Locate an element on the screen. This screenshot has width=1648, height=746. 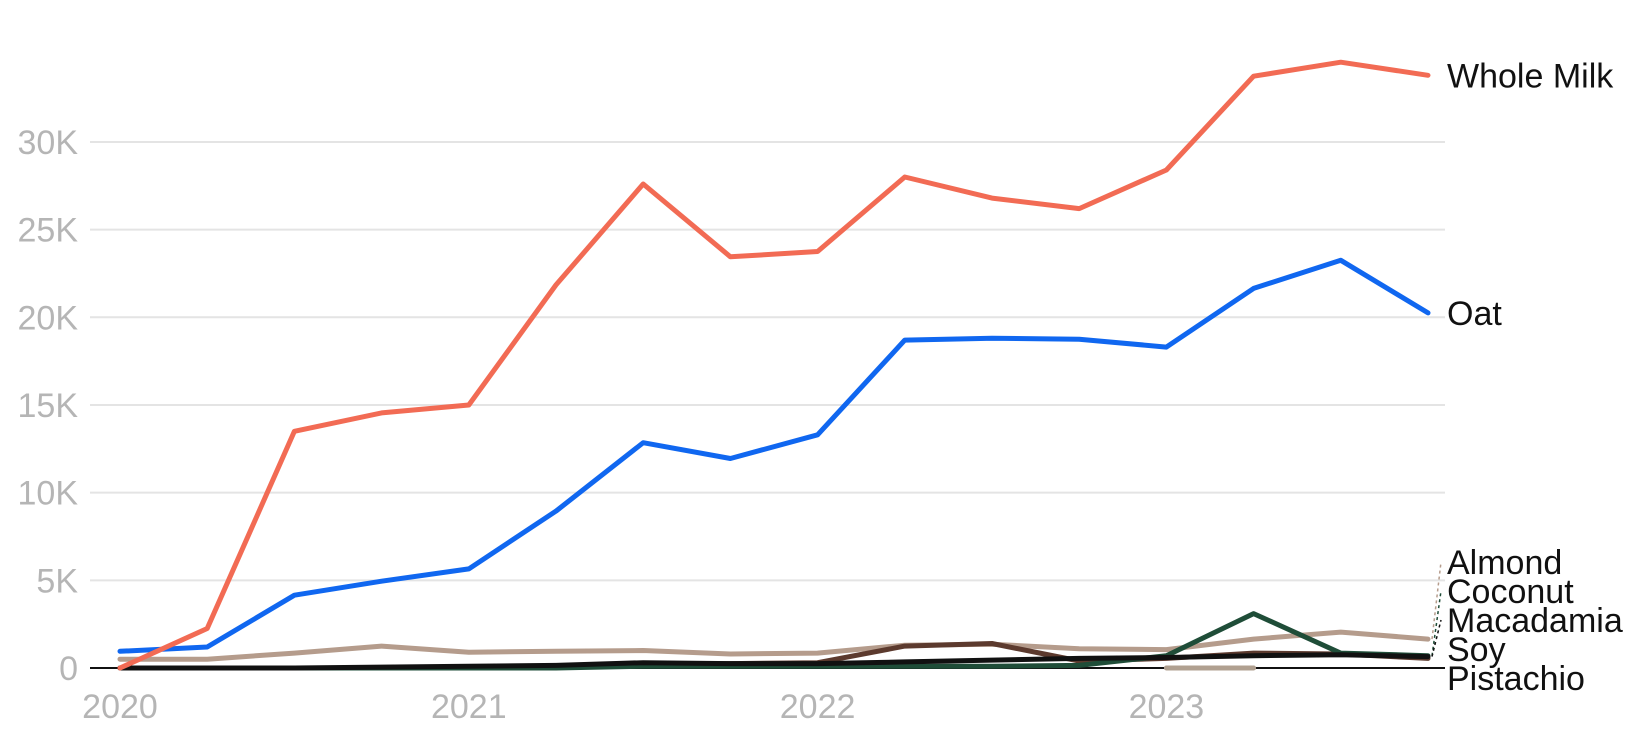
leader-line-macadamia is located at coordinates (1436, 638).